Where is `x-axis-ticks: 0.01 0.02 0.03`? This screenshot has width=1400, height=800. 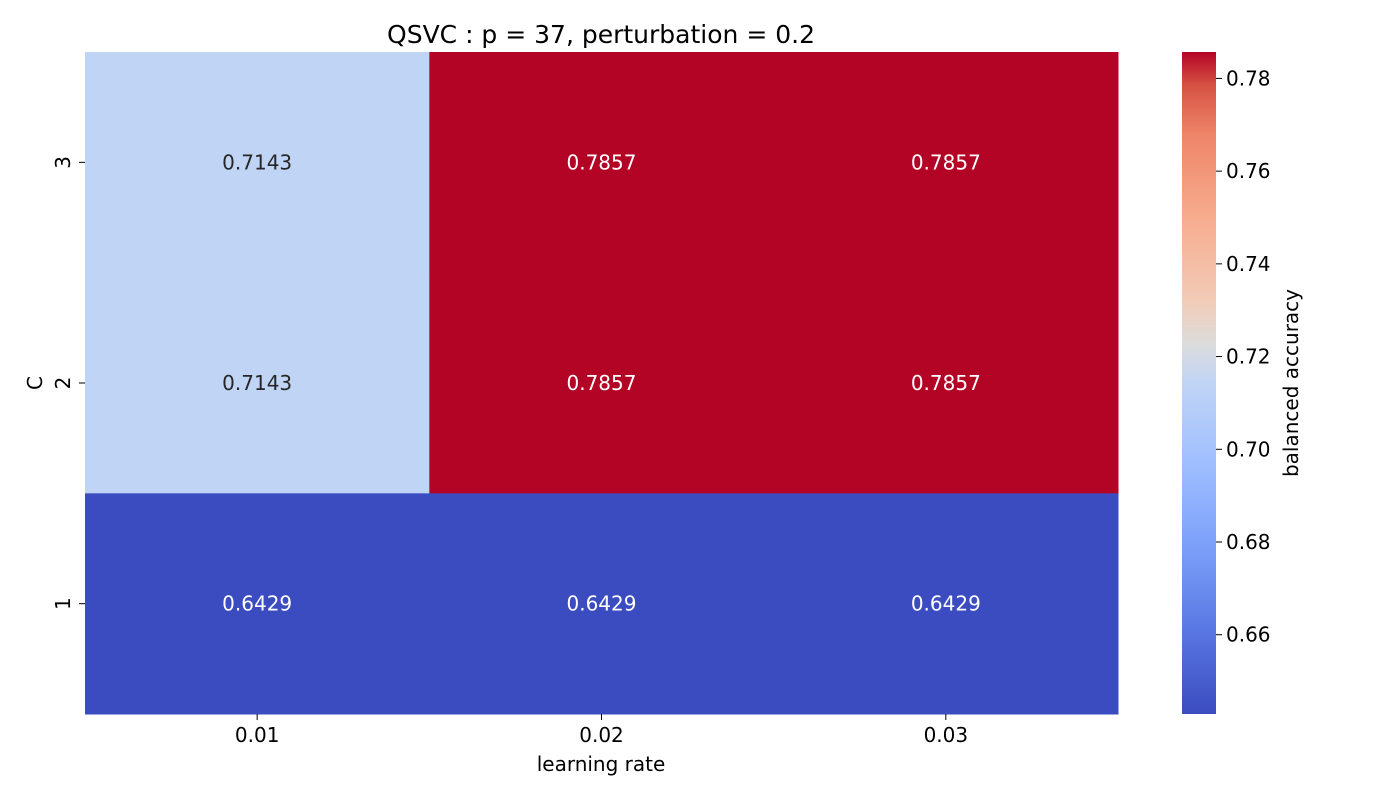
x-axis-ticks: 0.01 0.02 0.03 is located at coordinates (601, 730).